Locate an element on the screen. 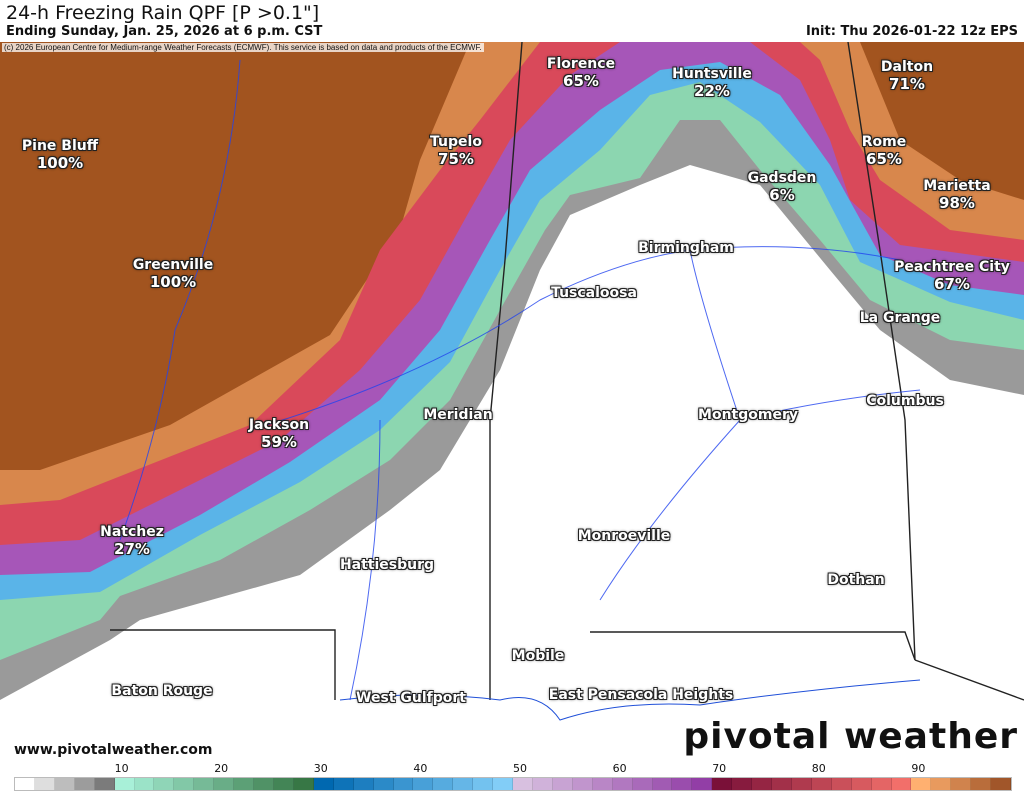 This screenshot has height=791, width=1024. init-time: Init: Thu 2026-01-22 12z EPS is located at coordinates (911, 31).